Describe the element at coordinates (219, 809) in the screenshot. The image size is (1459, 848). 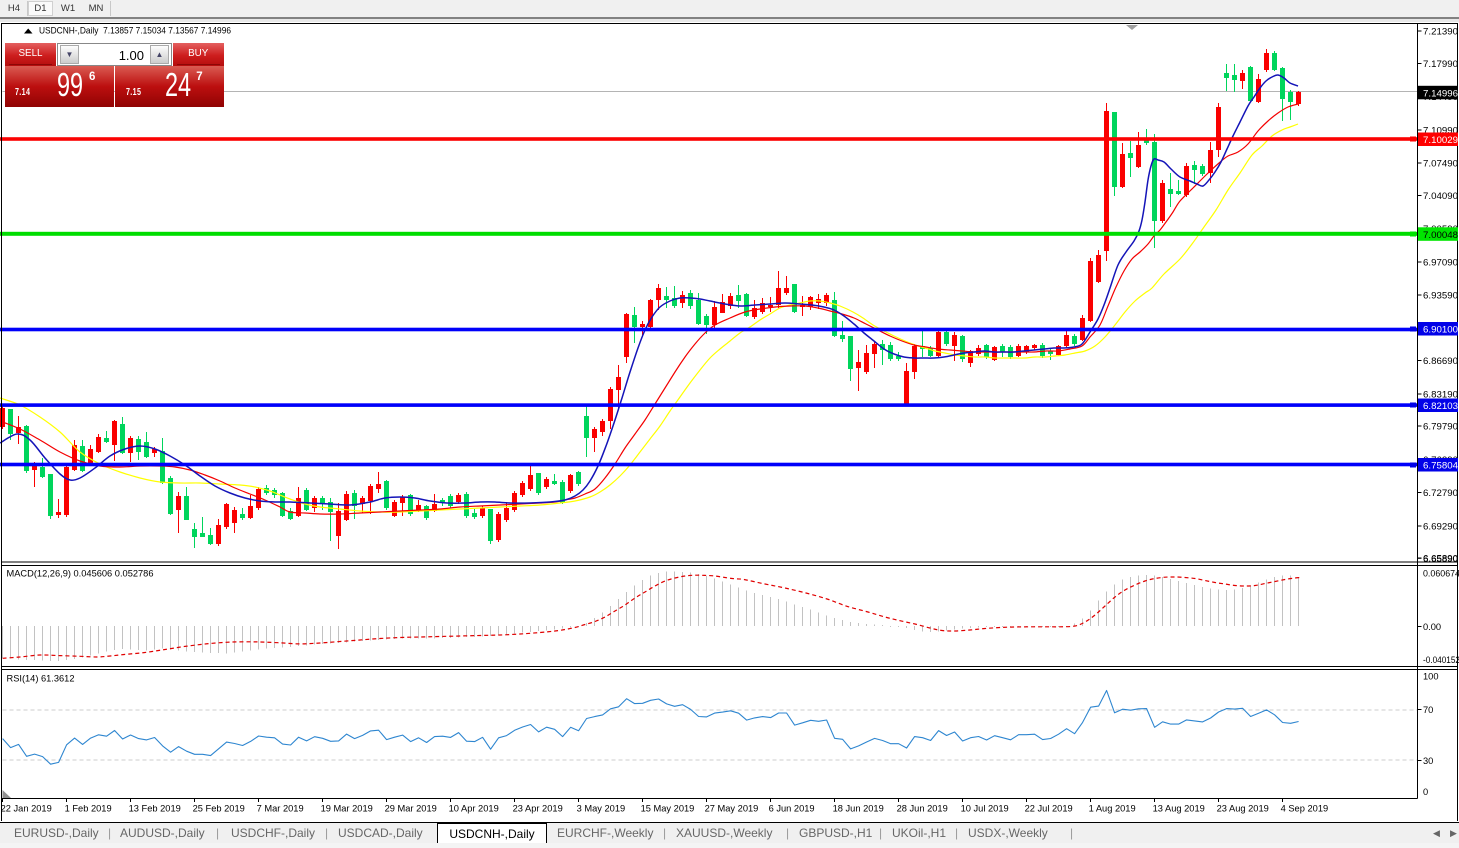
I see `svg-text: 25 Feb 2019` at that location.